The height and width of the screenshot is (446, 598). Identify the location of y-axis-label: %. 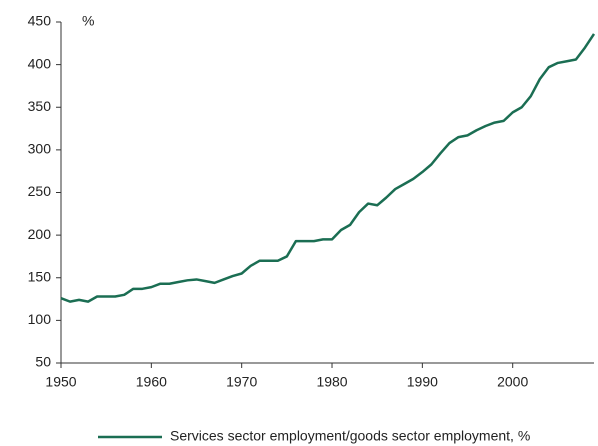
(88, 21).